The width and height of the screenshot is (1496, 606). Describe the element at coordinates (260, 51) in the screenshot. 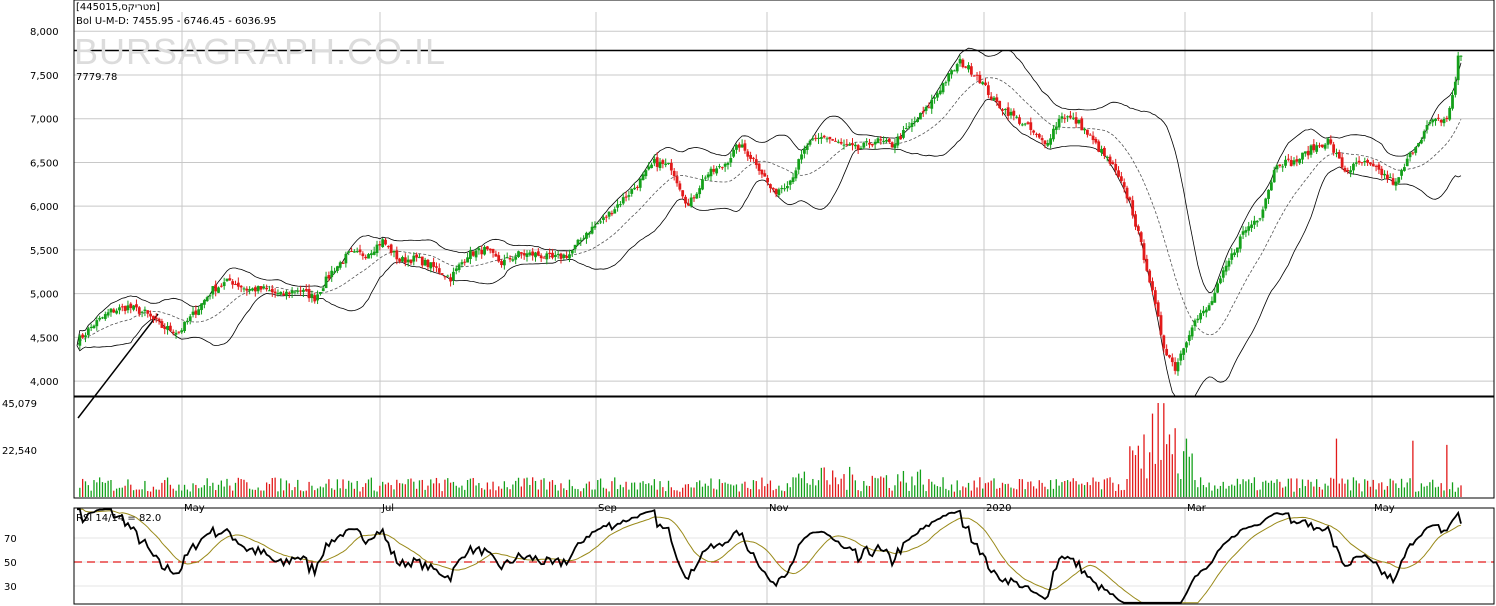

I see `watermark: BURSAGRAPH.CO.IL` at that location.